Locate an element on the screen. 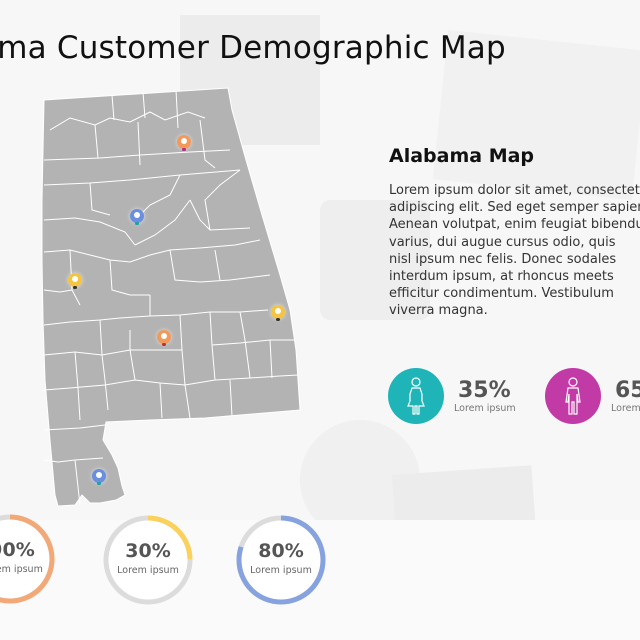 Image resolution: width=640 pixels, height=640 pixels. ring-percent: 80% is located at coordinates (281, 551).